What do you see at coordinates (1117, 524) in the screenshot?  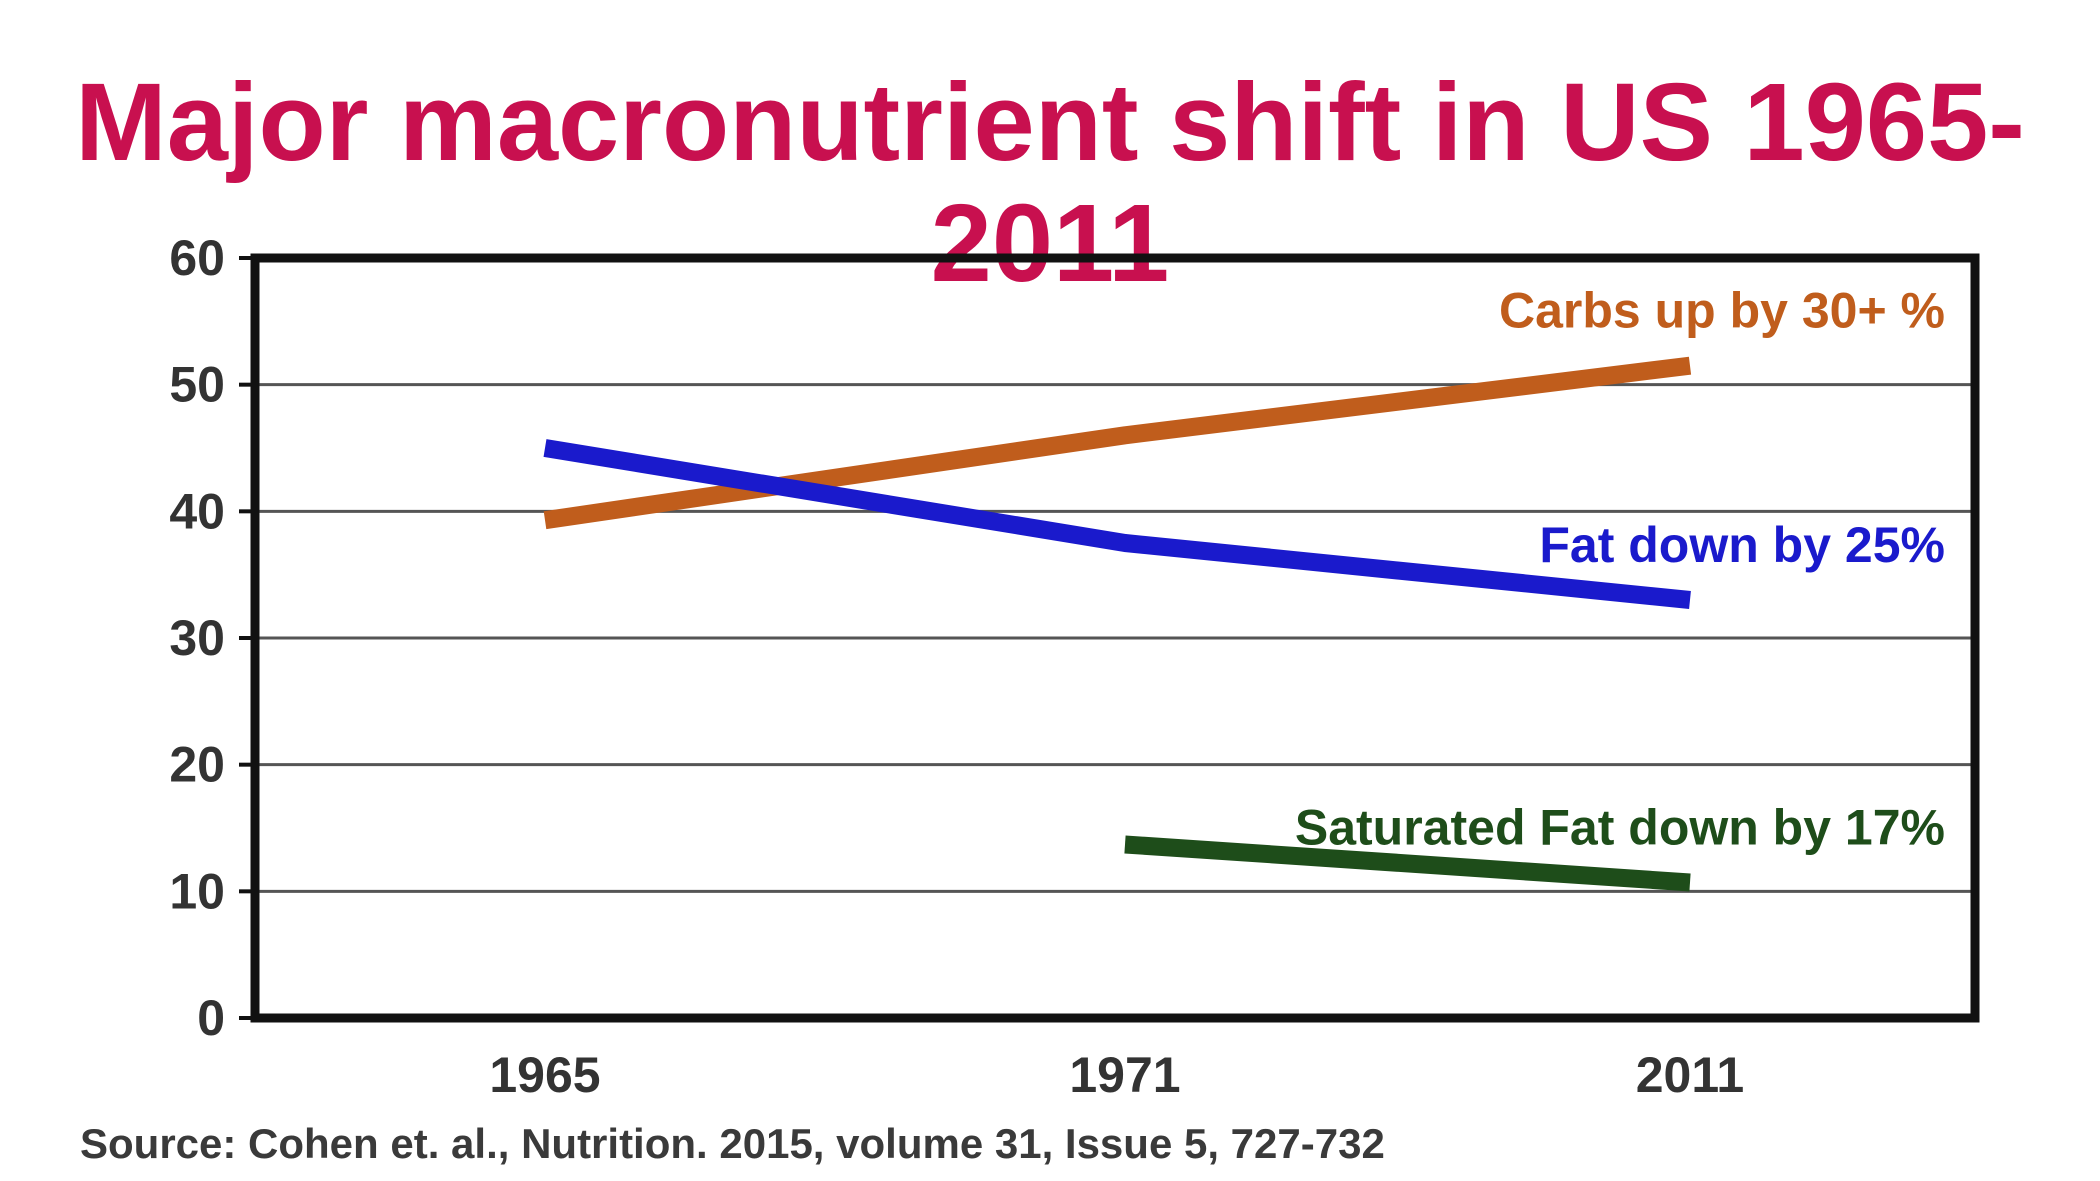 I see `fat-series-line` at bounding box center [1117, 524].